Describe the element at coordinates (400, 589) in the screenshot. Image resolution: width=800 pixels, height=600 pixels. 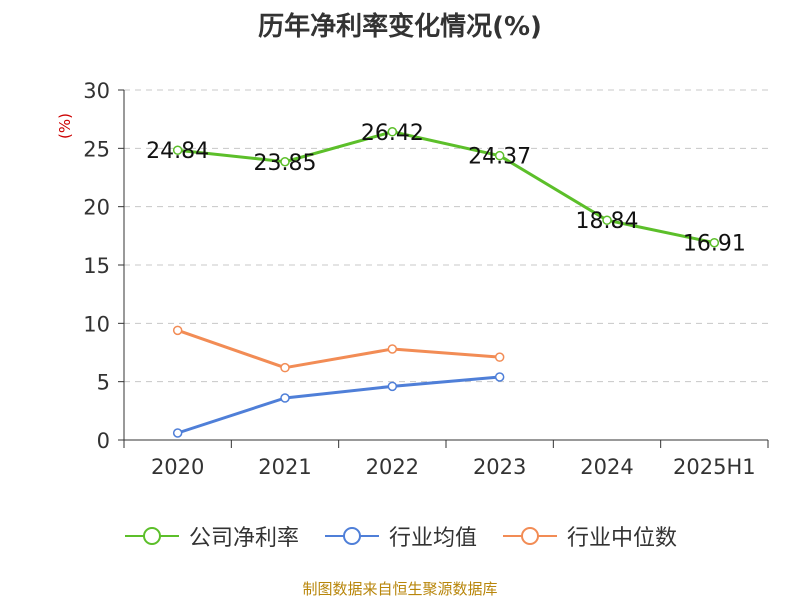
I see `source-note: 制图数据来自恒生聚源数据库` at that location.